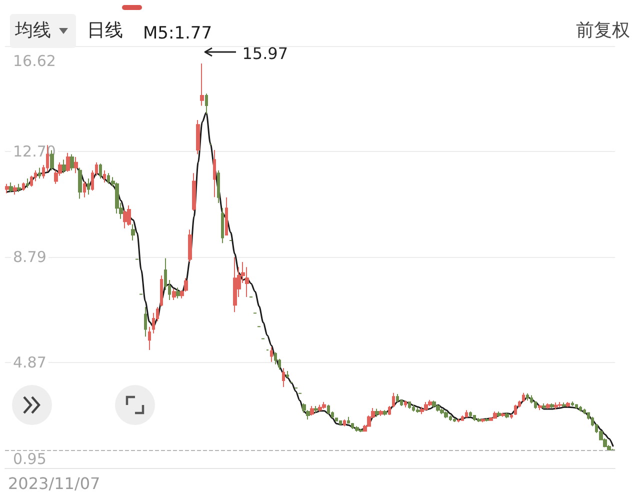 This screenshot has height=499, width=640. What do you see at coordinates (105, 31) in the screenshot?
I see `text: 日线` at bounding box center [105, 31].